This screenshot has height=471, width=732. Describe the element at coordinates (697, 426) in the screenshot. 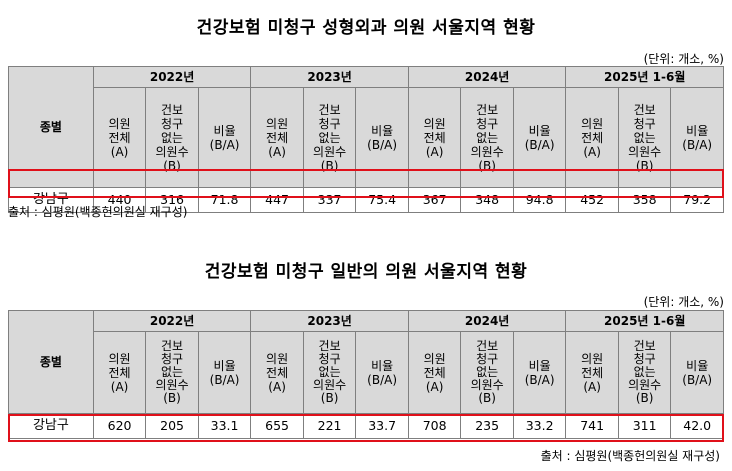

I see `table-cell: 42.0` at that location.